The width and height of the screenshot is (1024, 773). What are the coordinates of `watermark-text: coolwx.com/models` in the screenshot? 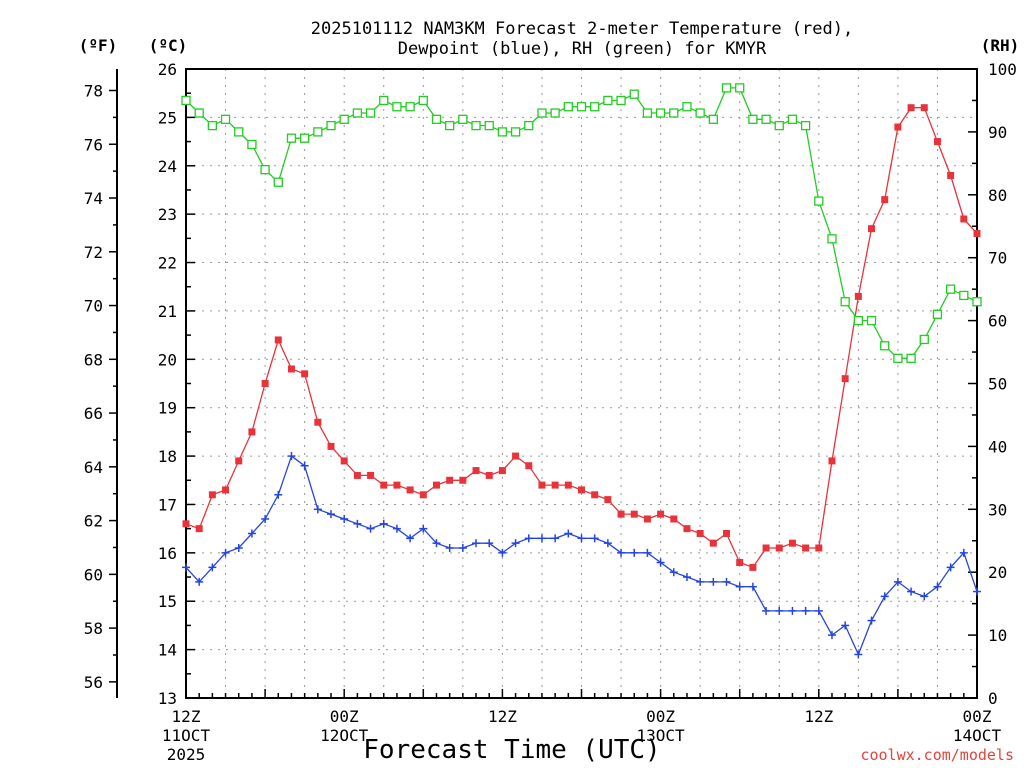 It's located at (937, 755).